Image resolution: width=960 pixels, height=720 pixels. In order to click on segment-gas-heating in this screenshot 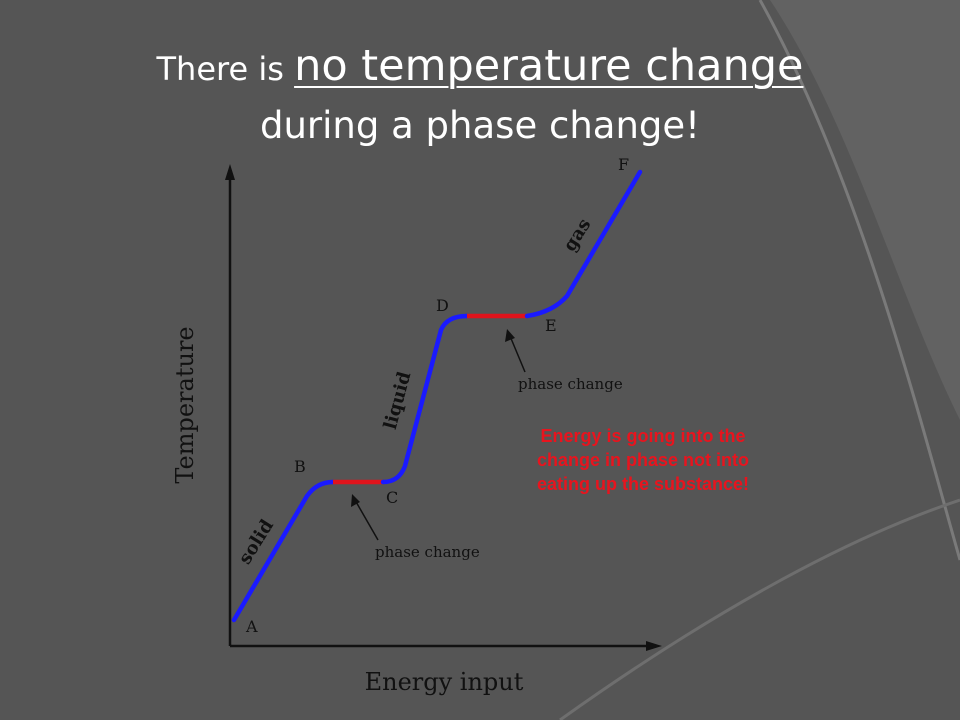, I will do `click(583, 244)`.